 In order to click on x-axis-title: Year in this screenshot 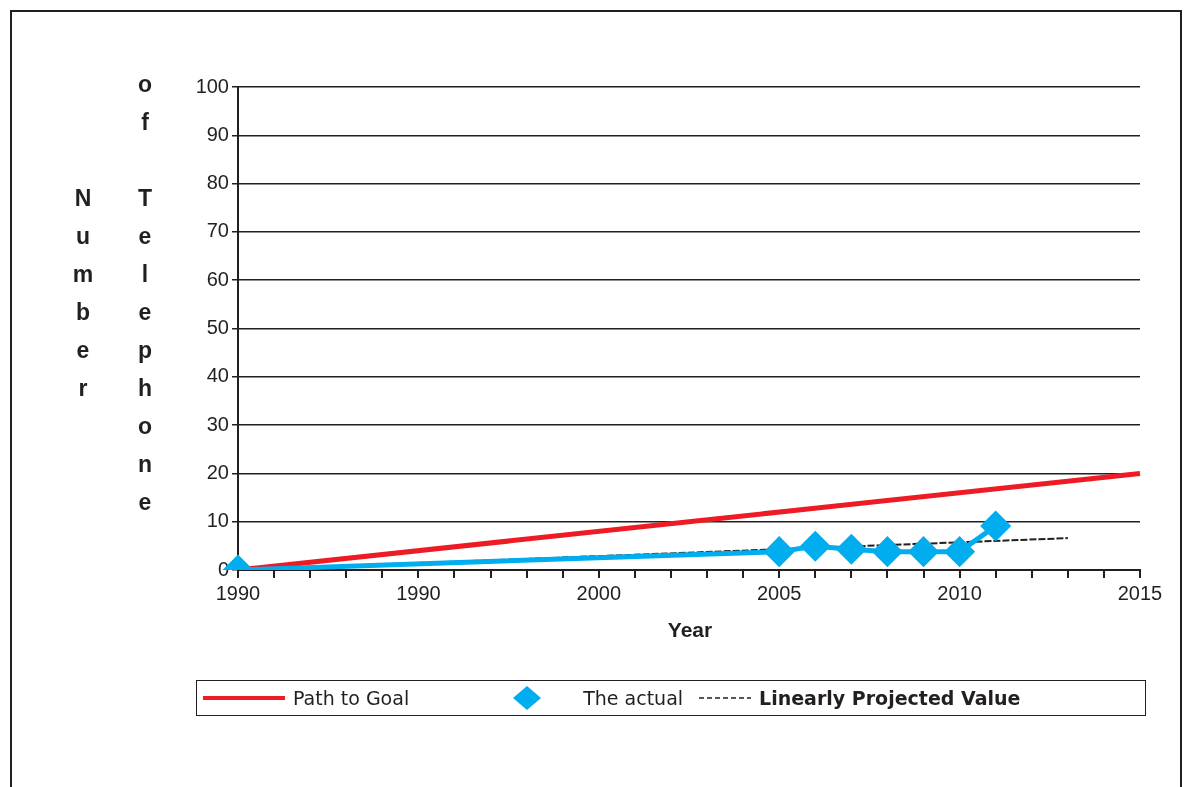, I will do `click(690, 630)`.